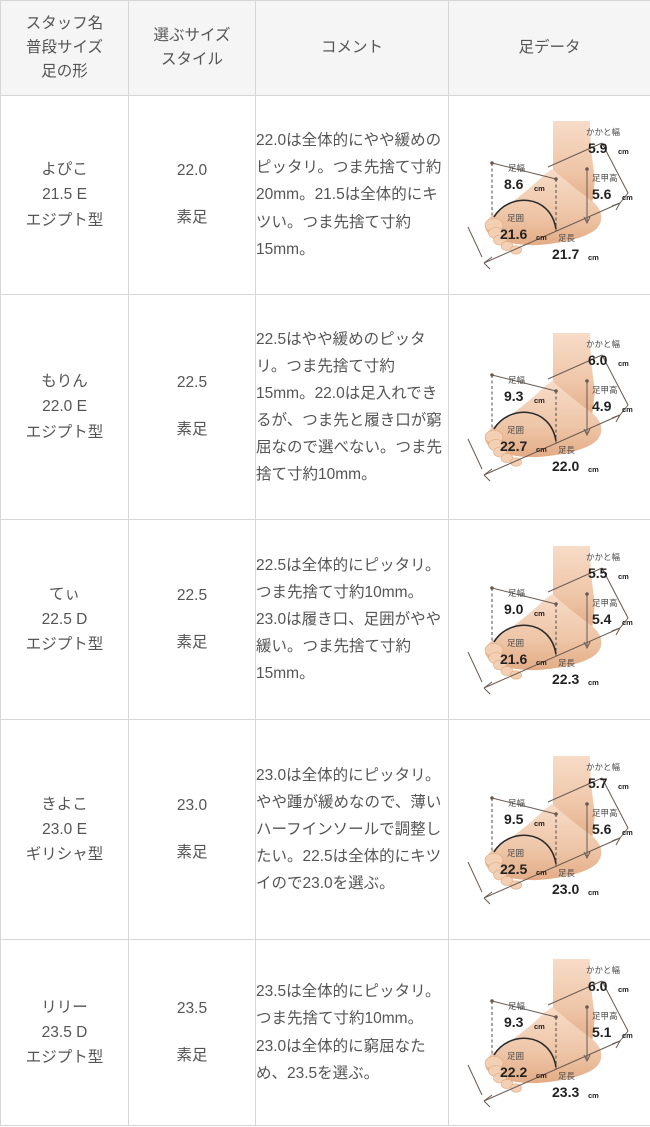  What do you see at coordinates (192, 48) in the screenshot?
I see `column-header-chosen-size: 選ぶサイズ スタイル` at bounding box center [192, 48].